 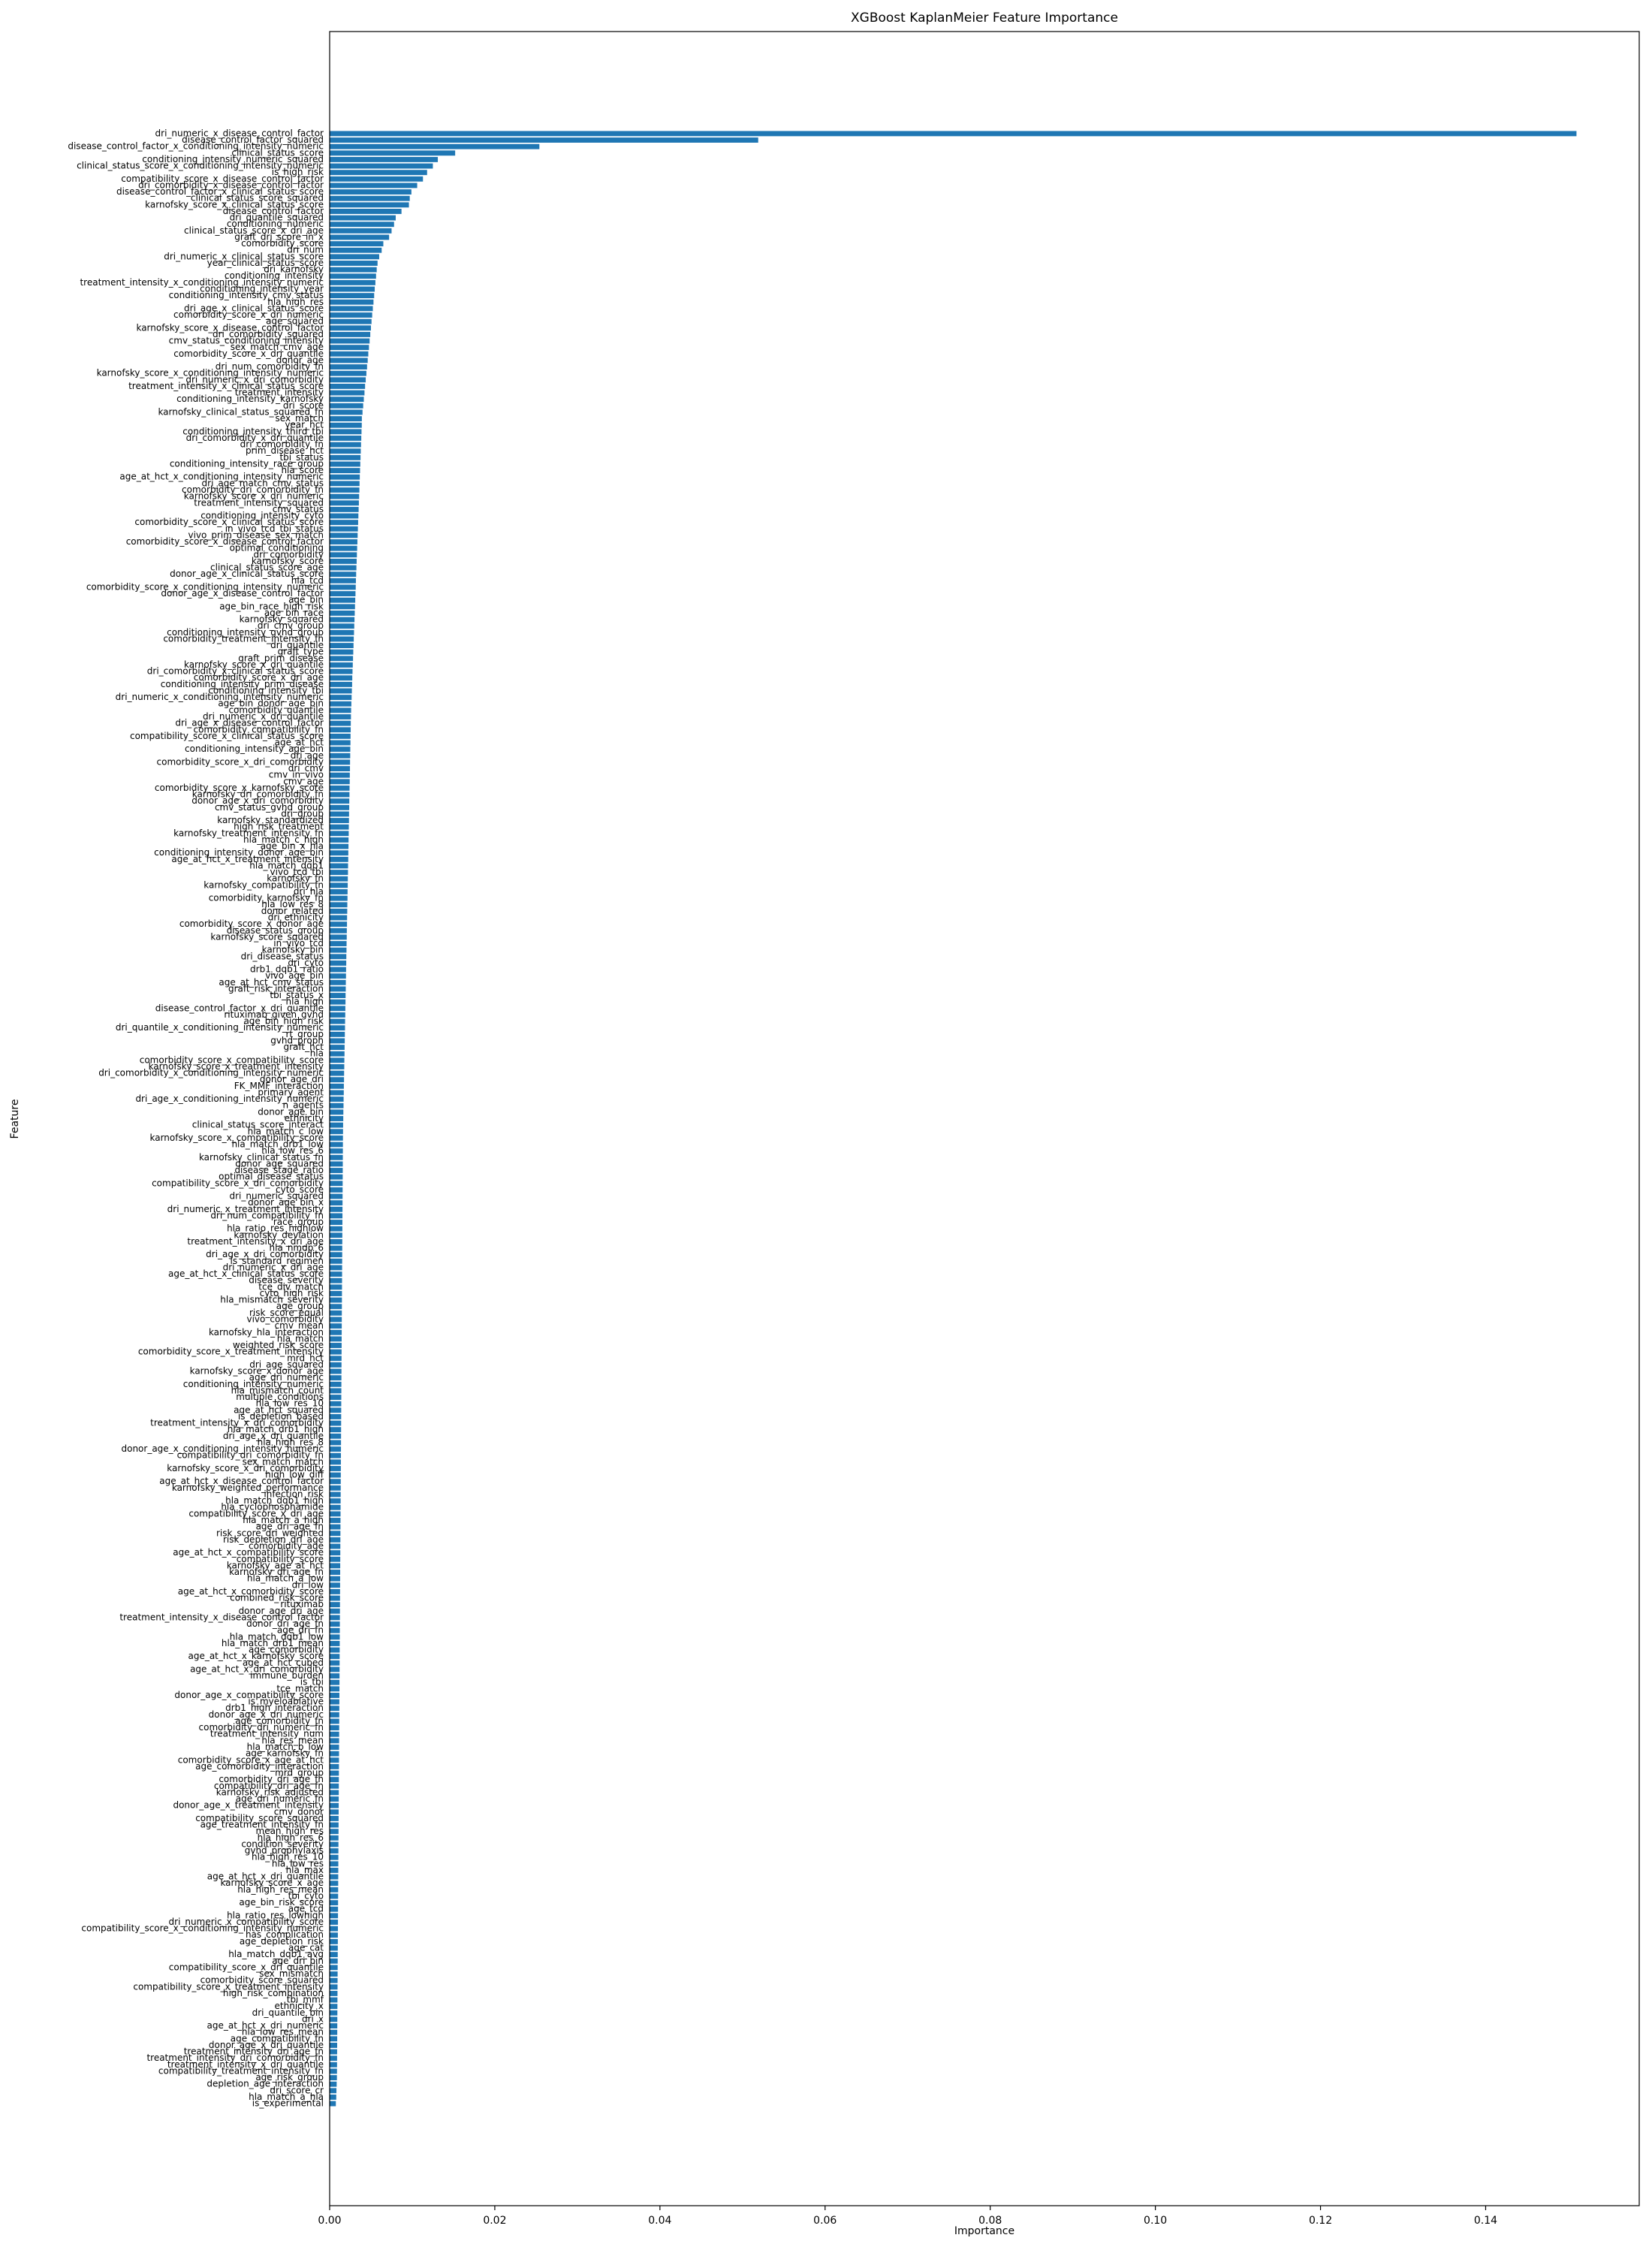 I want to click on y-tick-label: age_at_hct_x_karnofsky_score, so click(x=256, y=1656).